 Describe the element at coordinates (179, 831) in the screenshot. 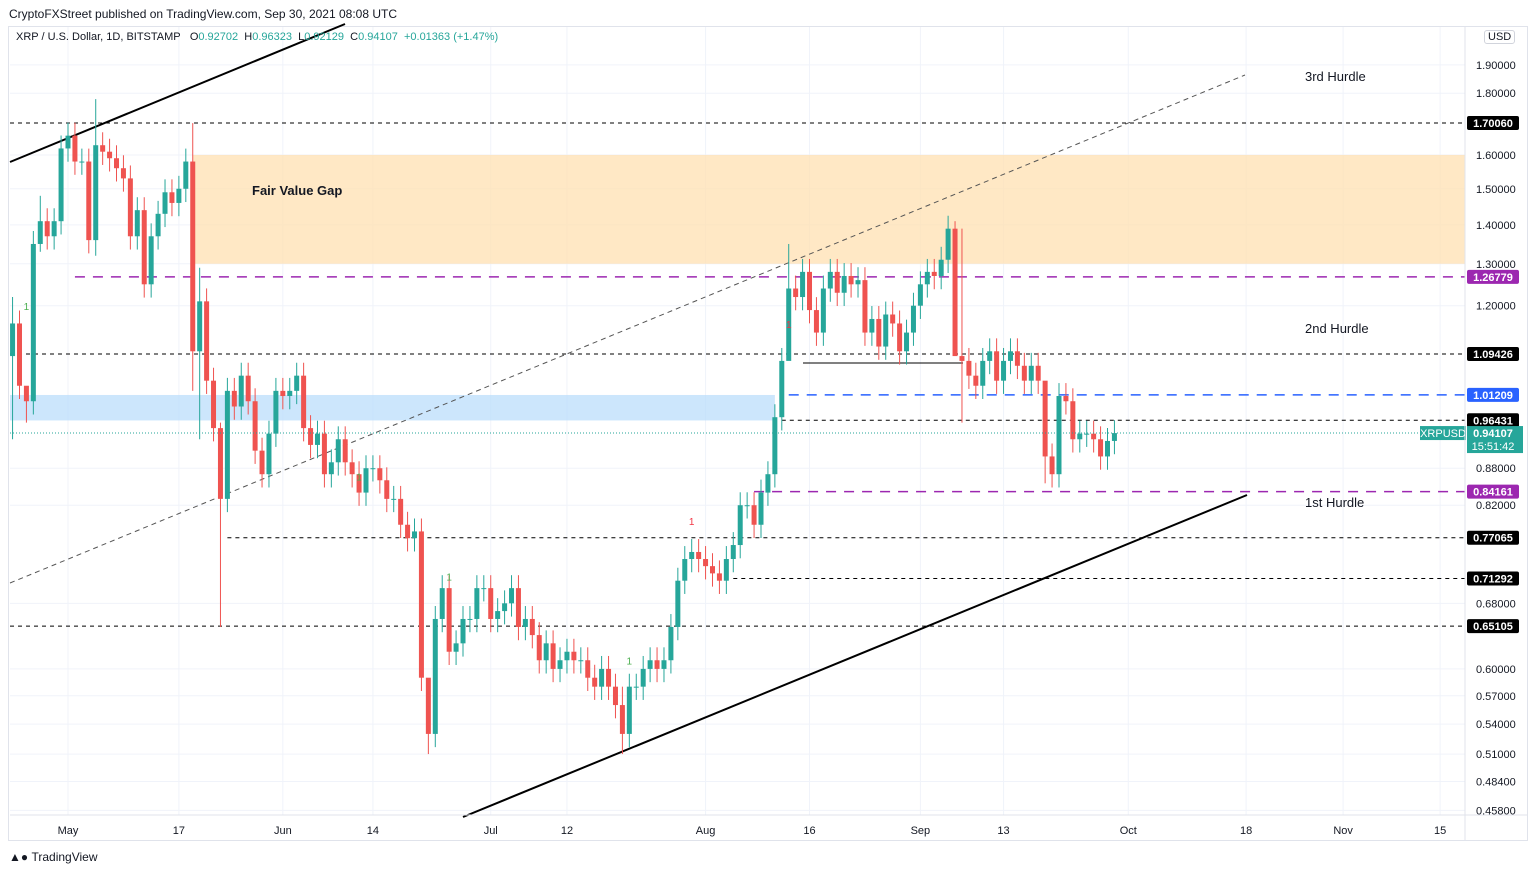

I see `time-tick-label: 17` at that location.